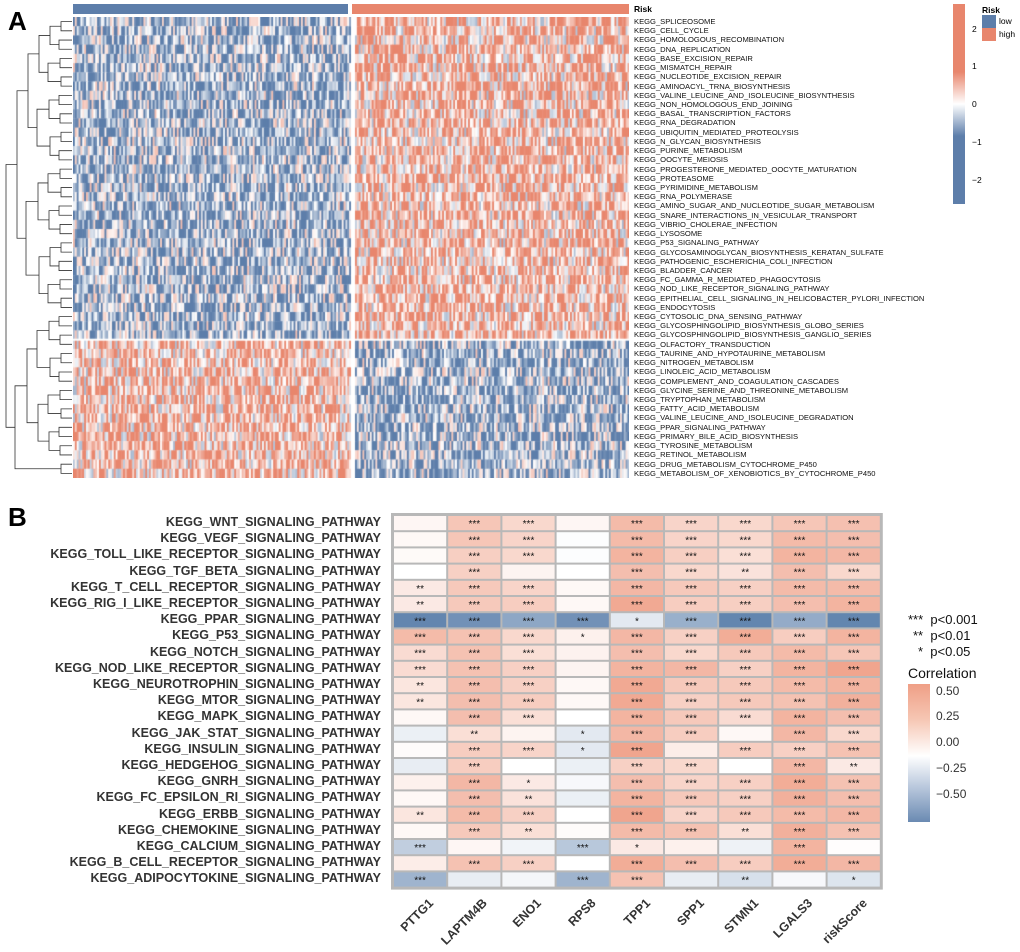 Image resolution: width=1020 pixels, height=952 pixels. Describe the element at coordinates (700, 400) in the screenshot. I see `heatmap-row-label: KEGG_TRYPTOPHAN_METABOLISM` at that location.